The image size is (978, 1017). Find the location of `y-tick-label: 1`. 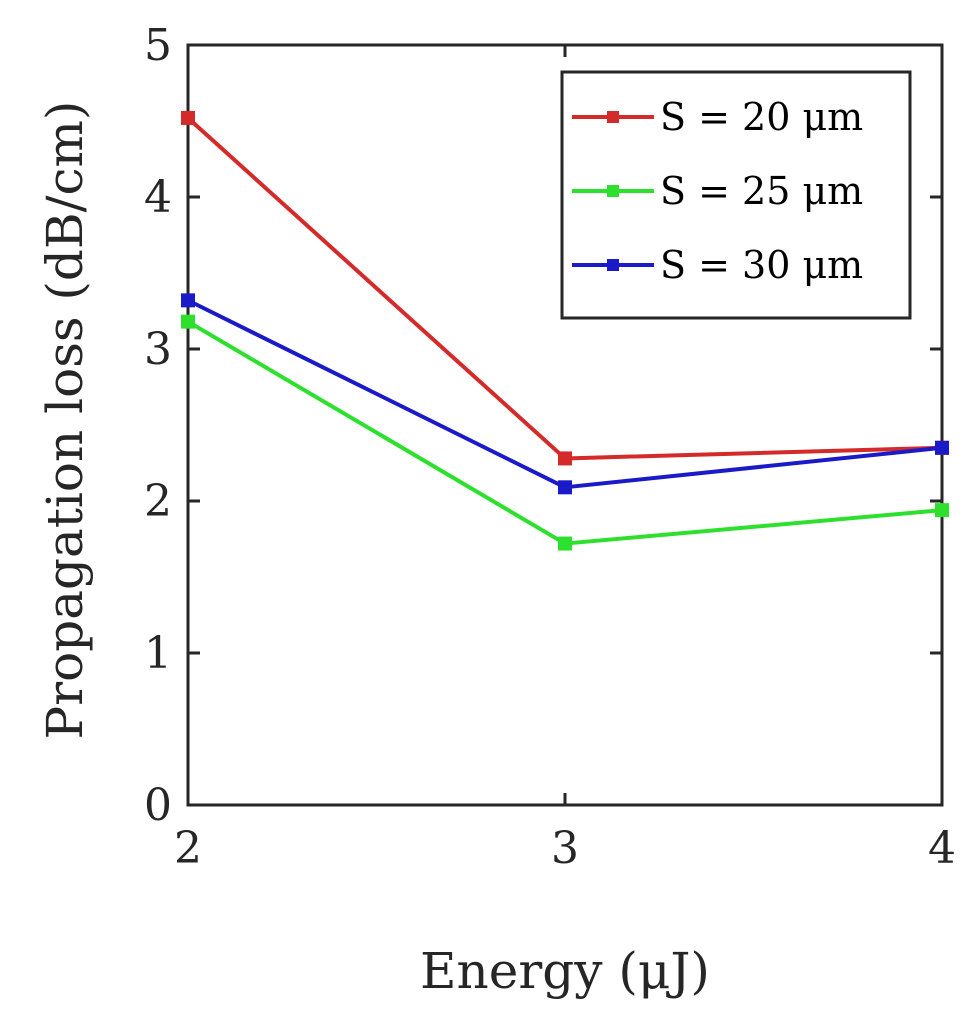

y-tick-label: 1 is located at coordinates (158, 653).